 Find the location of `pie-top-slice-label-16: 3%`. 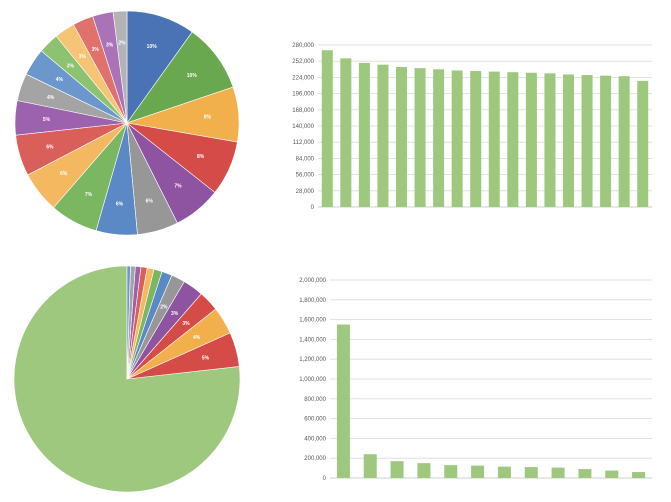

pie-top-slice-label-16: 3% is located at coordinates (96, 50).